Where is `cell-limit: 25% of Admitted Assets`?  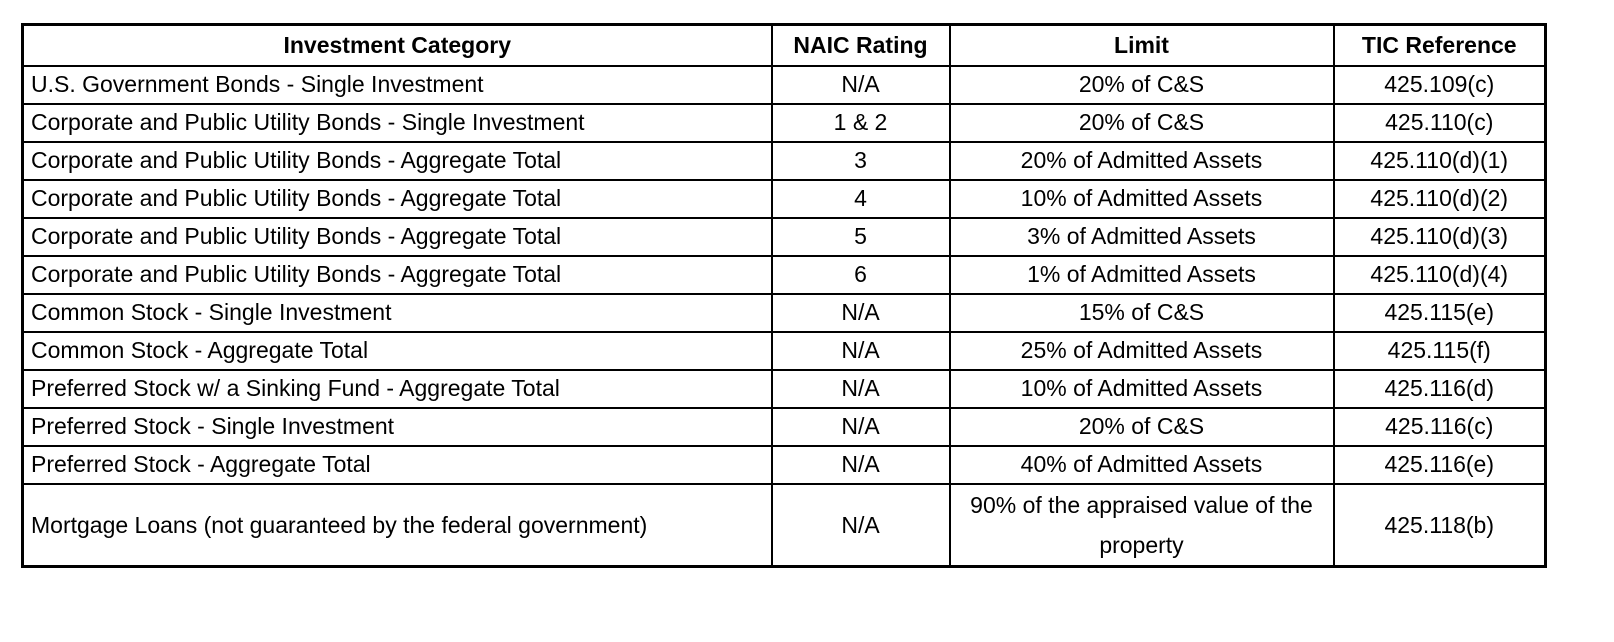 cell-limit: 25% of Admitted Assets is located at coordinates (1141, 350).